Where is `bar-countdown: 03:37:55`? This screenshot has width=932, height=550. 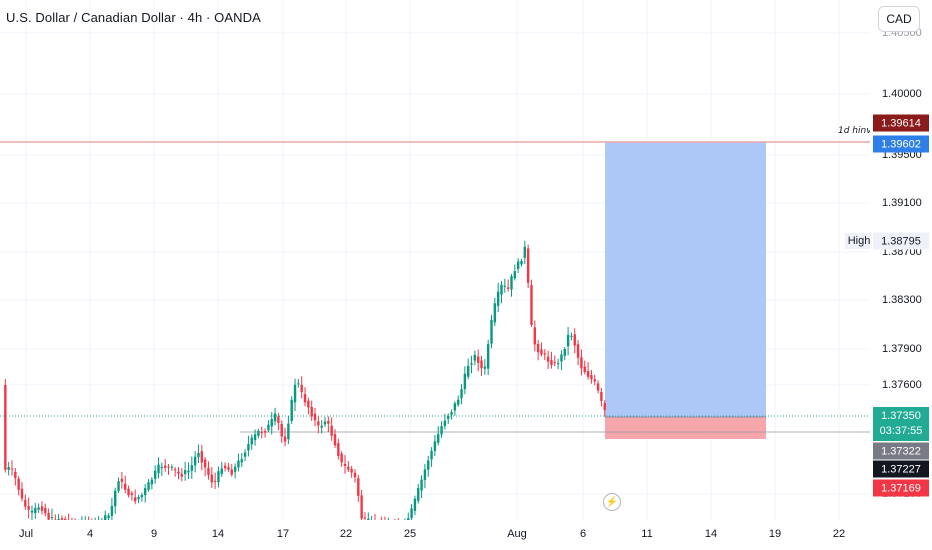 bar-countdown: 03:37:55 is located at coordinates (901, 431).